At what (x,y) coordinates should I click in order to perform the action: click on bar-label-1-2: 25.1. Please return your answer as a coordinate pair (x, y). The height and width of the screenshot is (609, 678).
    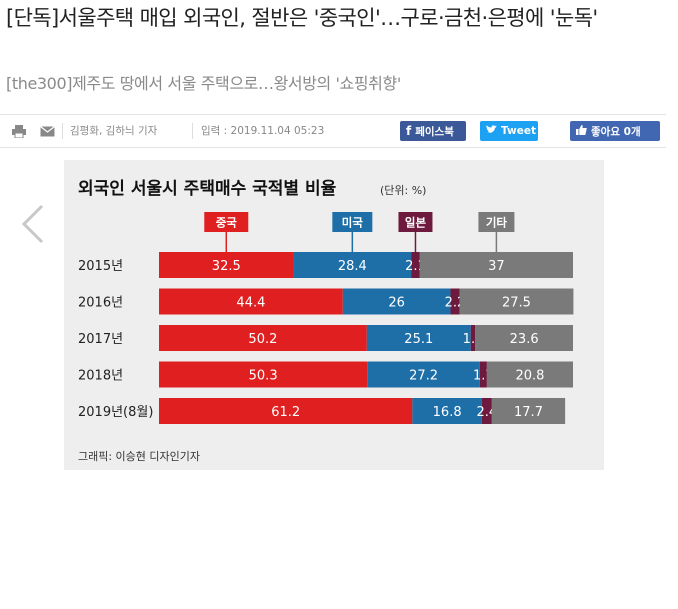
    Looking at the image, I should click on (418, 339).